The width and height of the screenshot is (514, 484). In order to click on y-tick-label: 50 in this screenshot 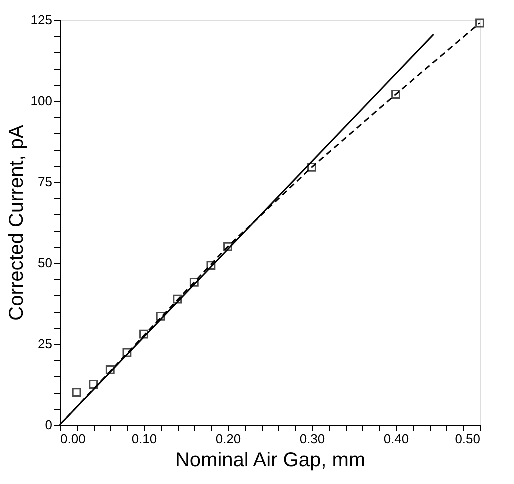, I will do `click(45, 263)`.